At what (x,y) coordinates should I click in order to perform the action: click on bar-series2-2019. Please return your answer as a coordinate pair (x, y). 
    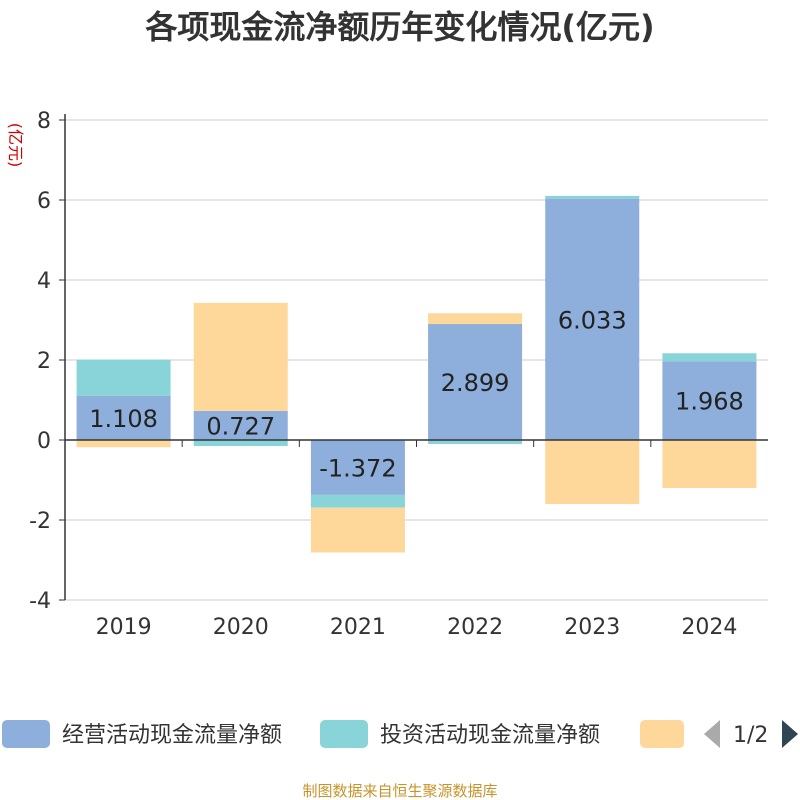
    Looking at the image, I should click on (123, 444).